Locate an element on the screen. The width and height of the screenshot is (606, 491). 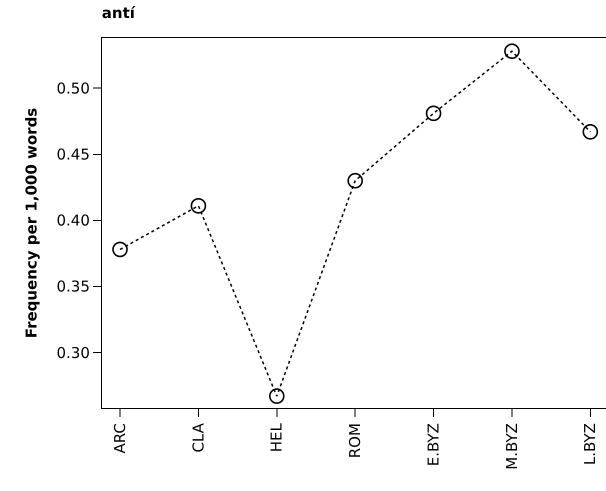
y-tick-label: 0.40 is located at coordinates (73, 221).